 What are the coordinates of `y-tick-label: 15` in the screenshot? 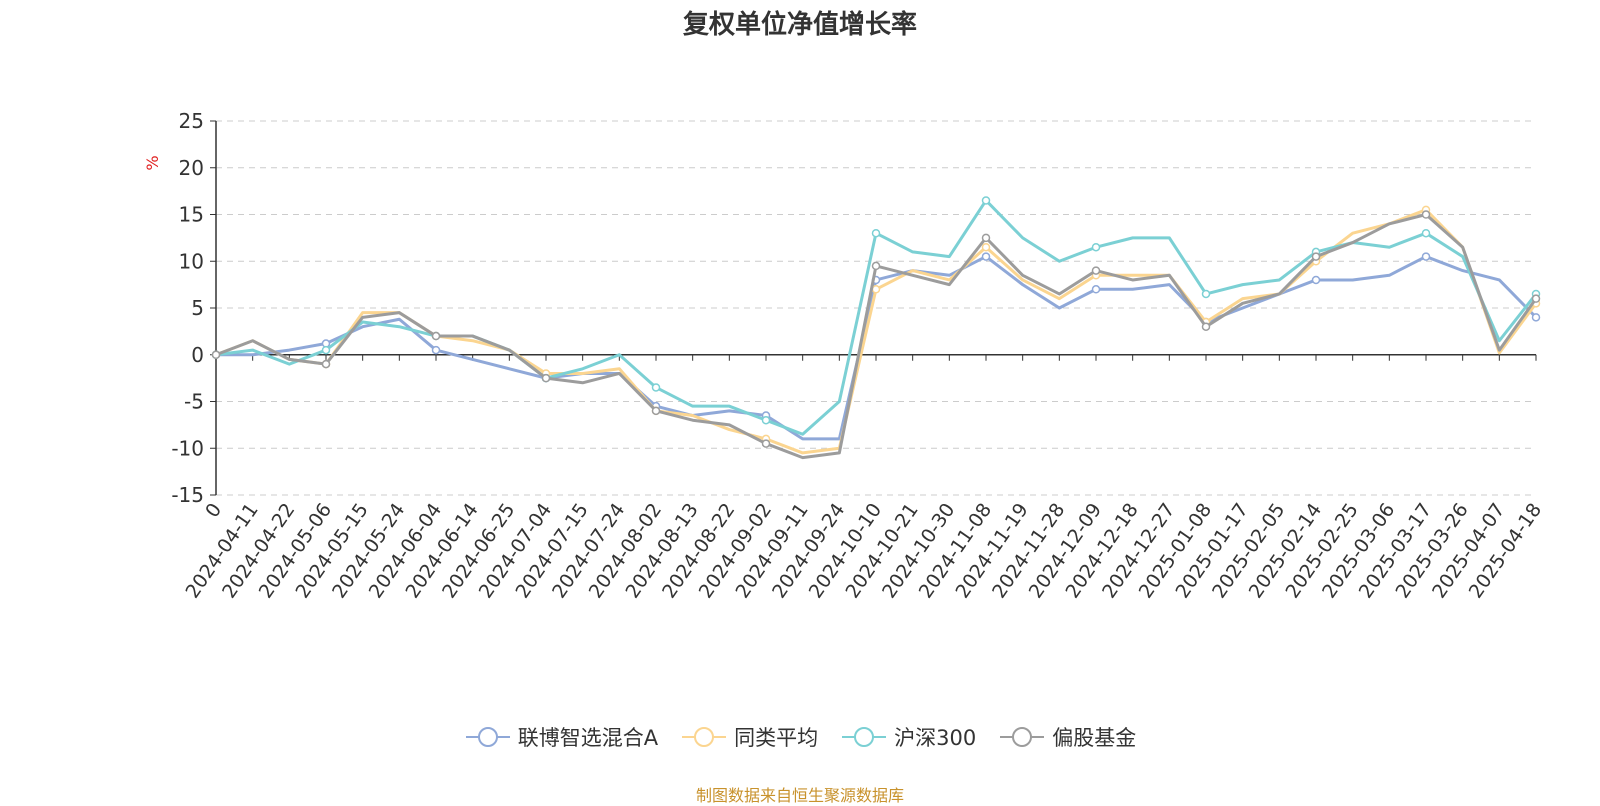 It's located at (191, 215).